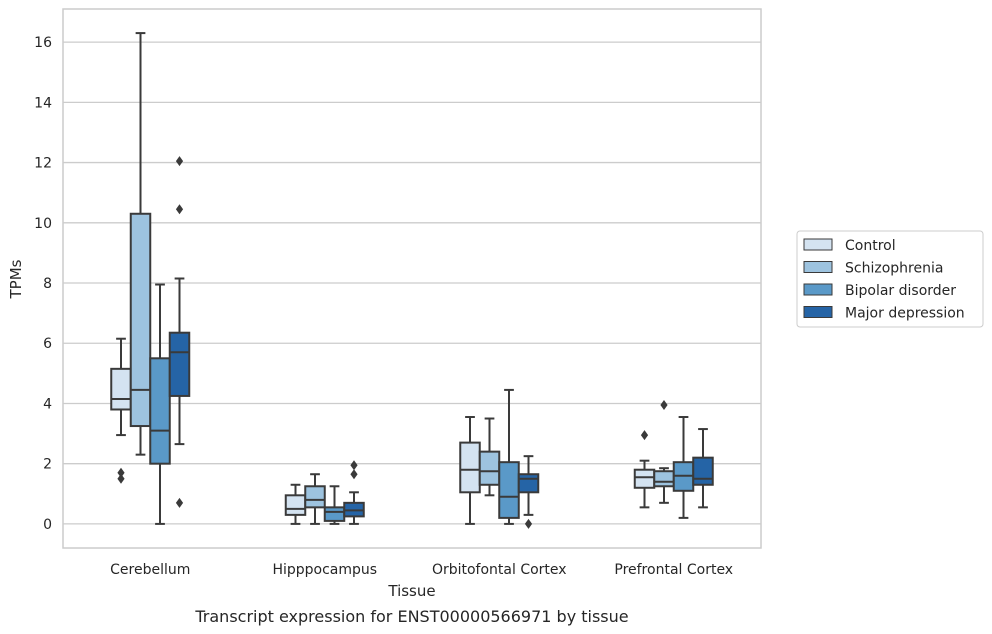  I want to click on y-tick-label: 4, so click(47, 404).